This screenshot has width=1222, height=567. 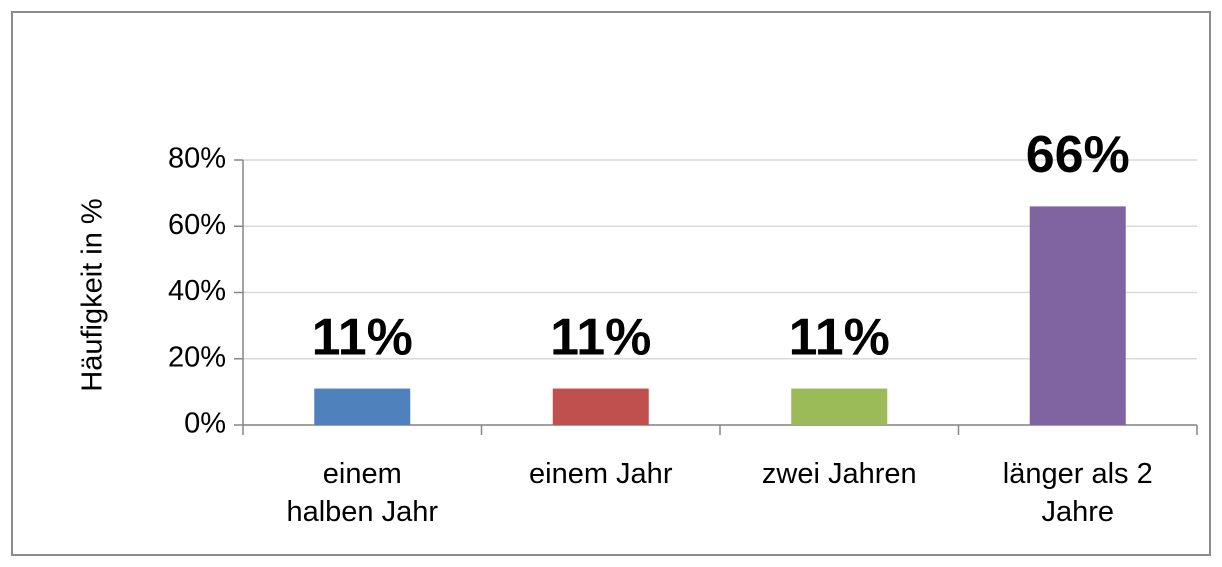 What do you see at coordinates (197, 291) in the screenshot?
I see `y-tick-label: 40%` at bounding box center [197, 291].